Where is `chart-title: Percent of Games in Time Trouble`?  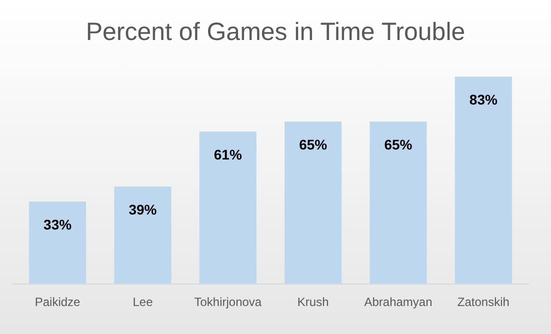 chart-title: Percent of Games in Time Trouble is located at coordinates (276, 32).